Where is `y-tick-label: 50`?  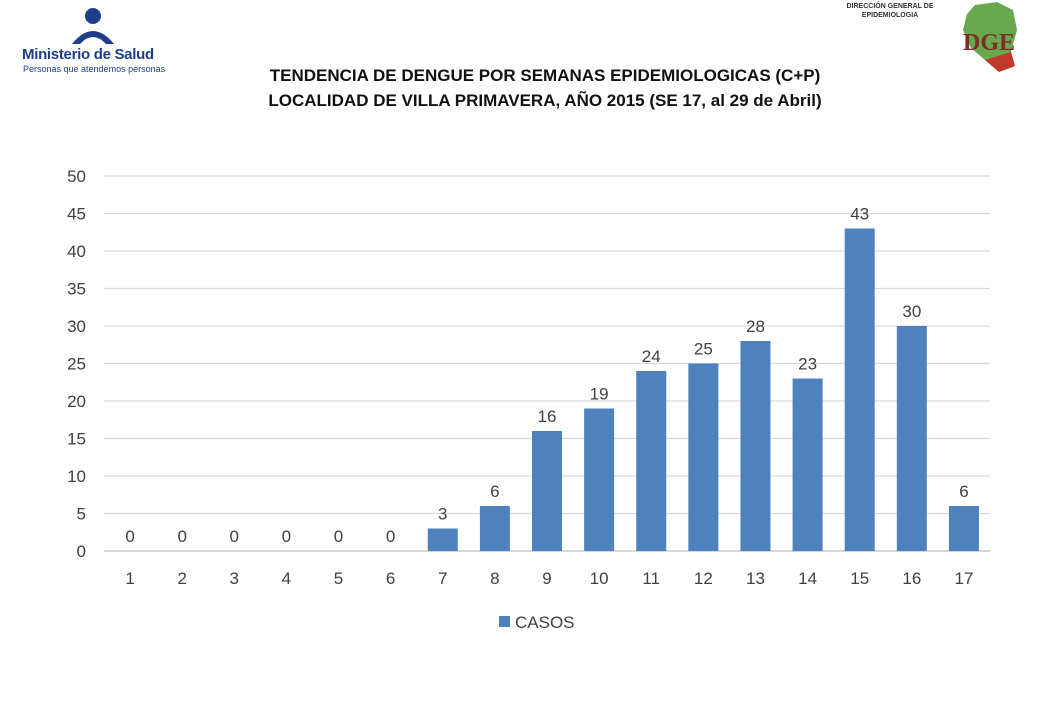 y-tick-label: 50 is located at coordinates (76, 176).